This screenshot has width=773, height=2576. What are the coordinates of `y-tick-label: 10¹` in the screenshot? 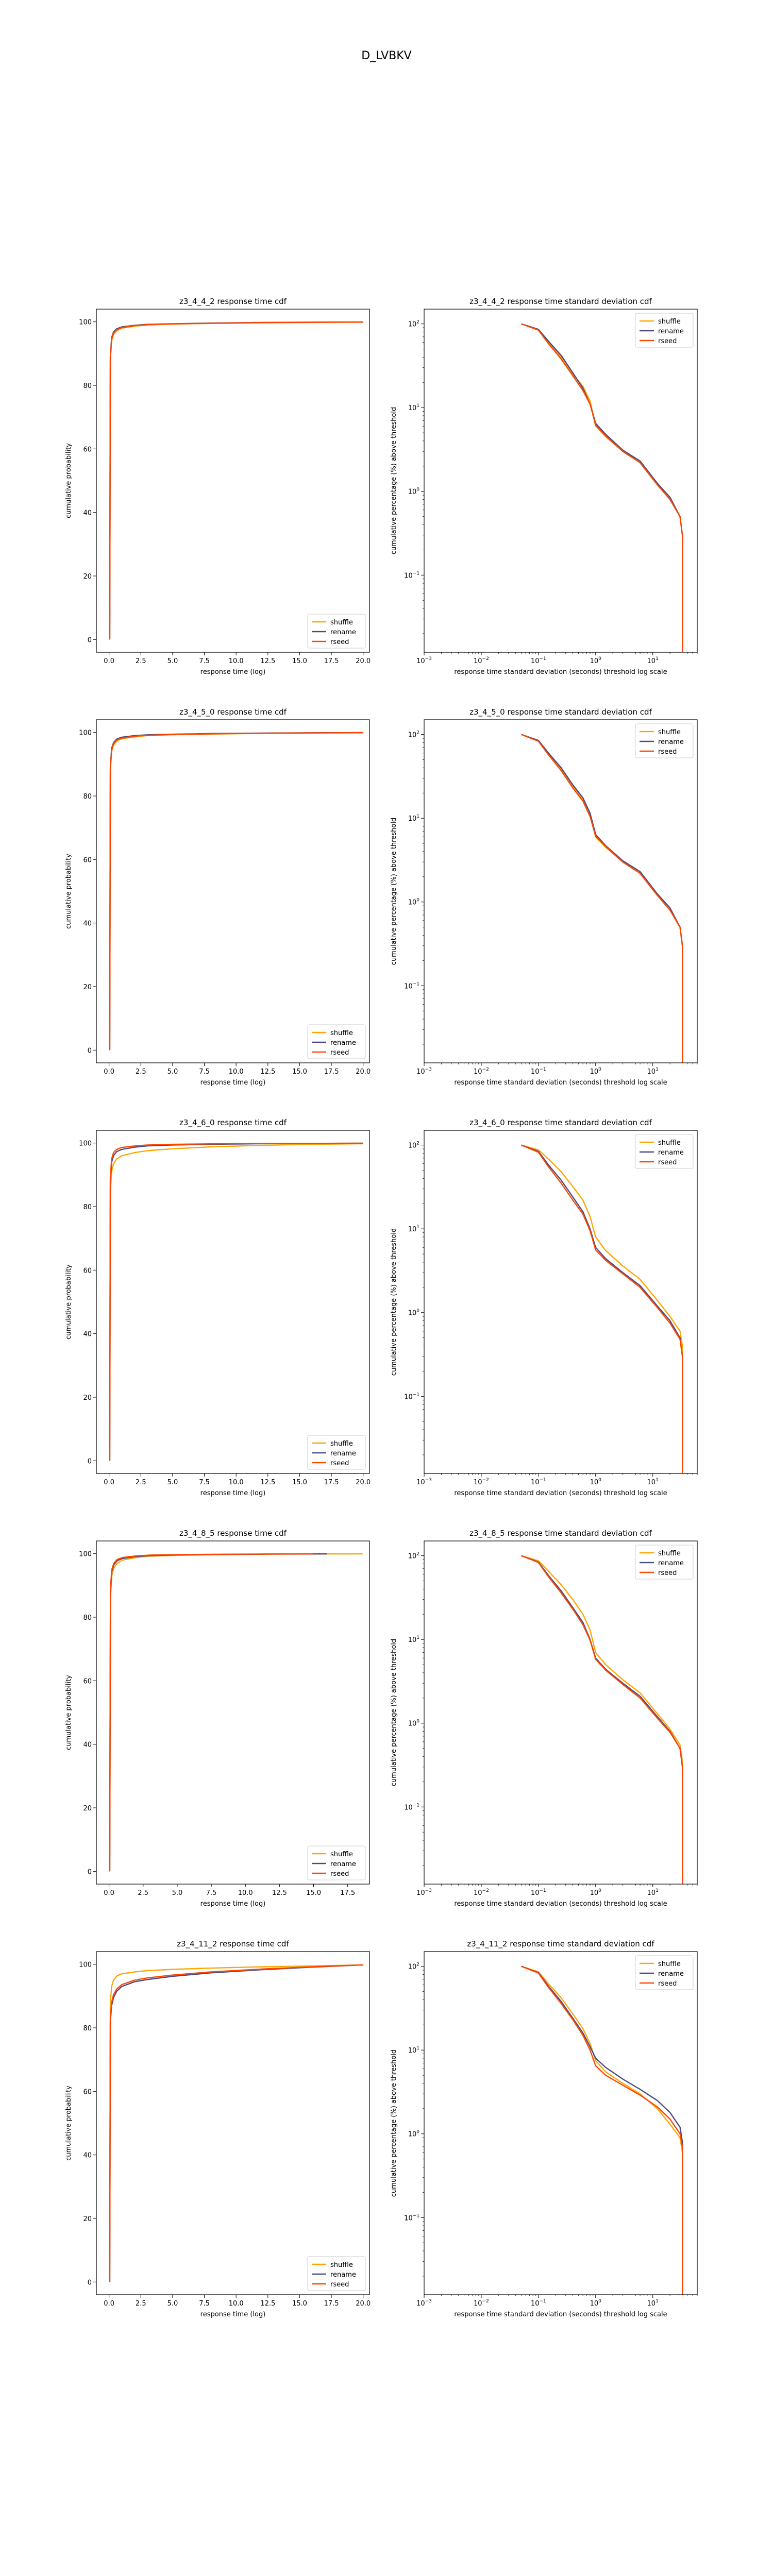 It's located at (413, 1640).